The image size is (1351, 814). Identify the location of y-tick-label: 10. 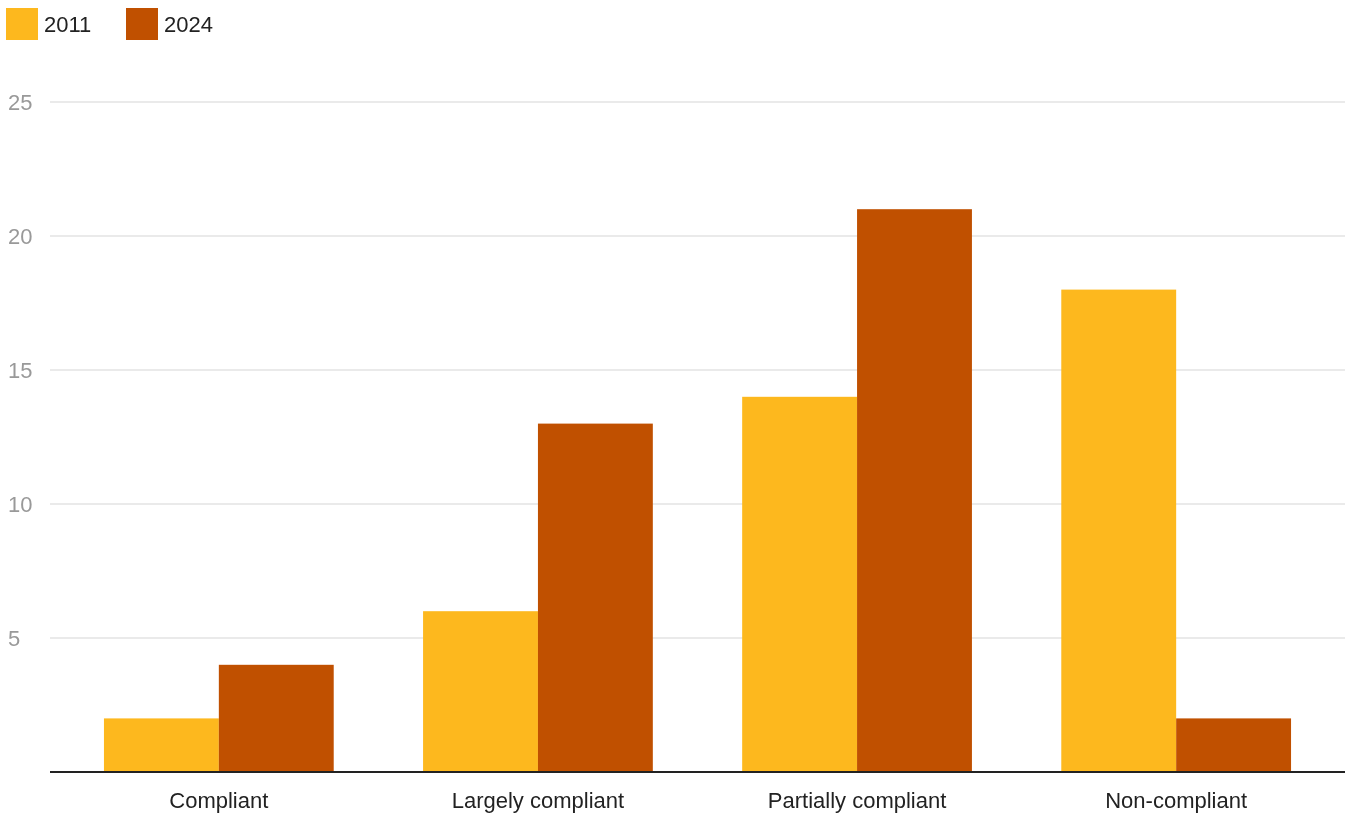
(20, 504).